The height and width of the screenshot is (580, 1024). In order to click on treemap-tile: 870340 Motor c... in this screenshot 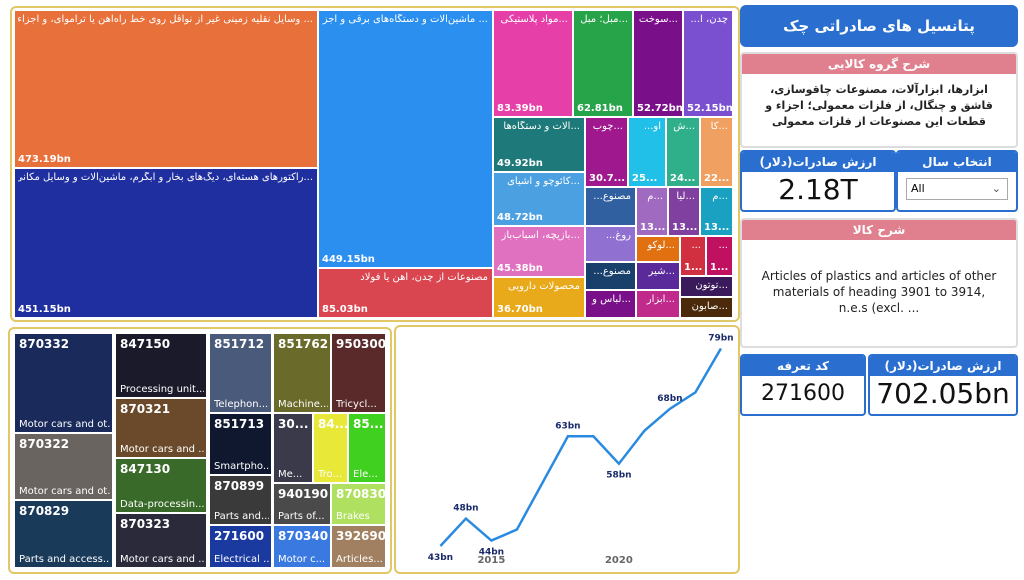, I will do `click(302, 546)`.